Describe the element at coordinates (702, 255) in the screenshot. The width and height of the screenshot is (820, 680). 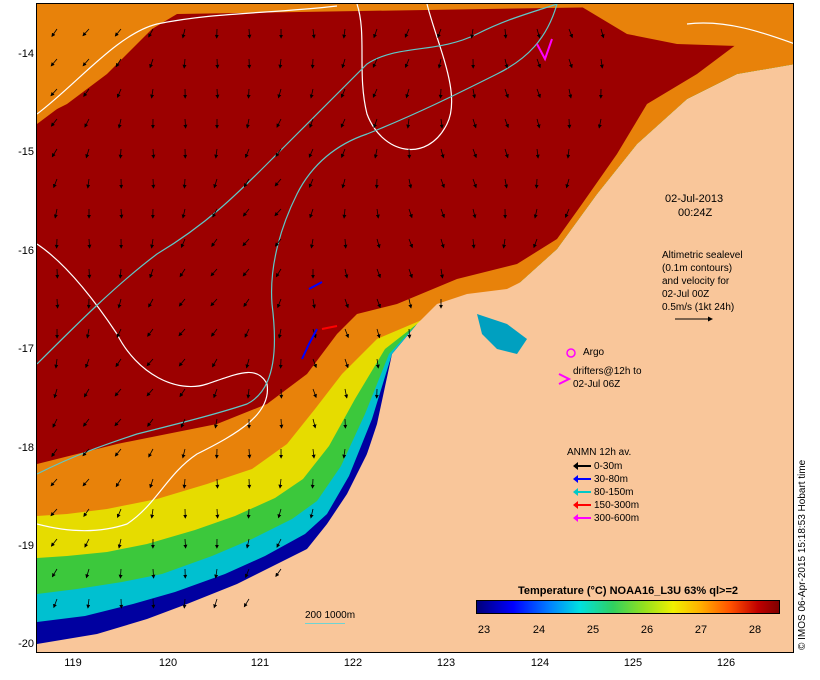
I see `altimetry-line: Altimetric sealevel` at that location.